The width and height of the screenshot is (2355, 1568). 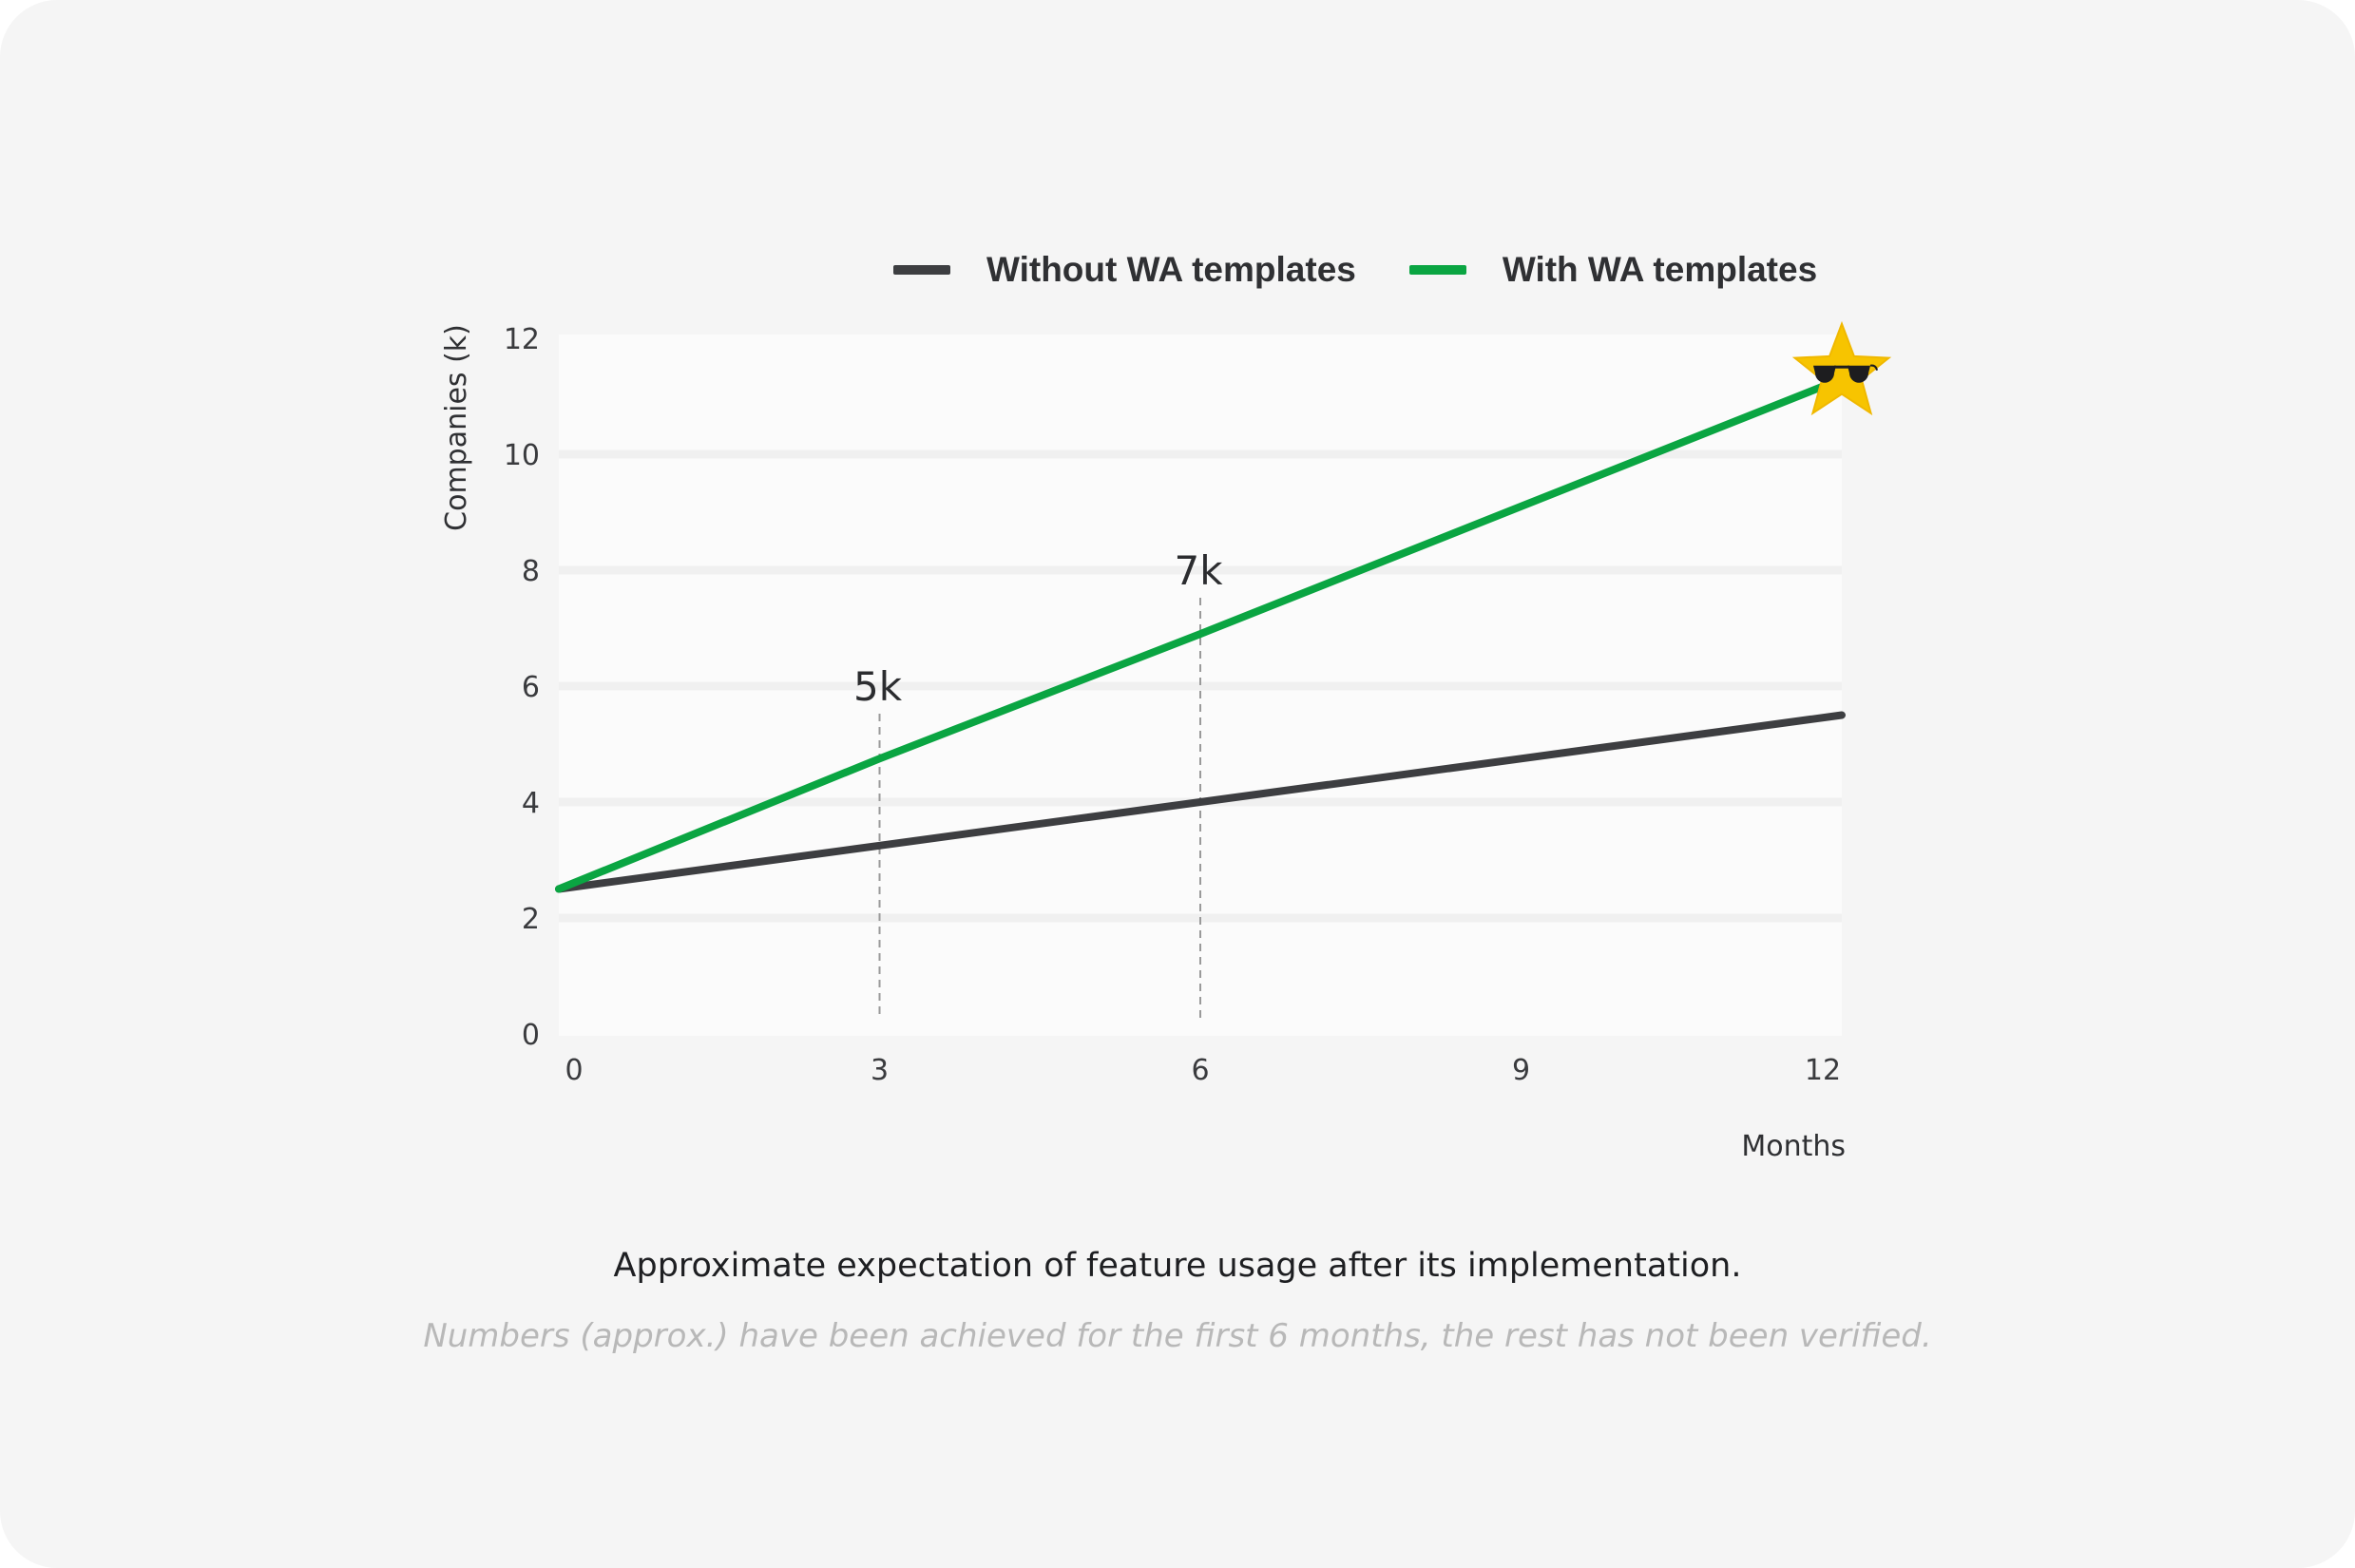 I want to click on y-tick-label: 0, so click(x=531, y=1036).